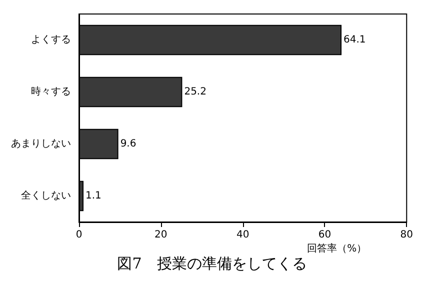 This screenshot has width=424, height=288. What do you see at coordinates (337, 248) in the screenshot?
I see `x-axis-title: 回答率（%）` at bounding box center [337, 248].